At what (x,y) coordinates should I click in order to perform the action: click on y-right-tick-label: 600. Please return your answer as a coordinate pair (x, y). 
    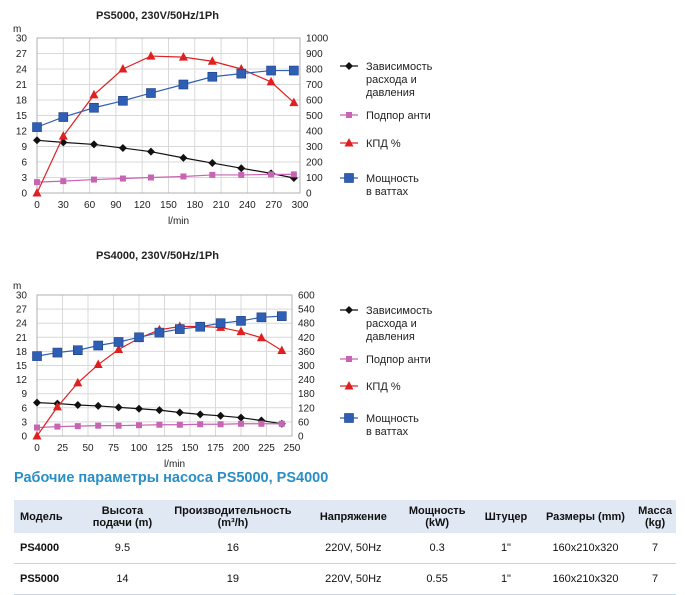
    Looking at the image, I should click on (306, 296).